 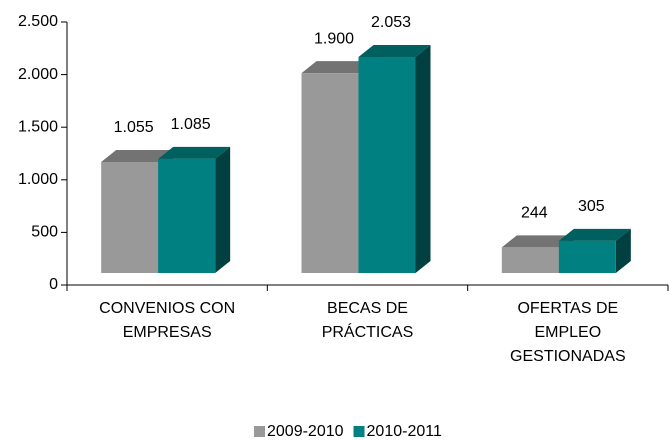 What do you see at coordinates (305, 431) in the screenshot?
I see `legend-label: 2009-2010` at bounding box center [305, 431].